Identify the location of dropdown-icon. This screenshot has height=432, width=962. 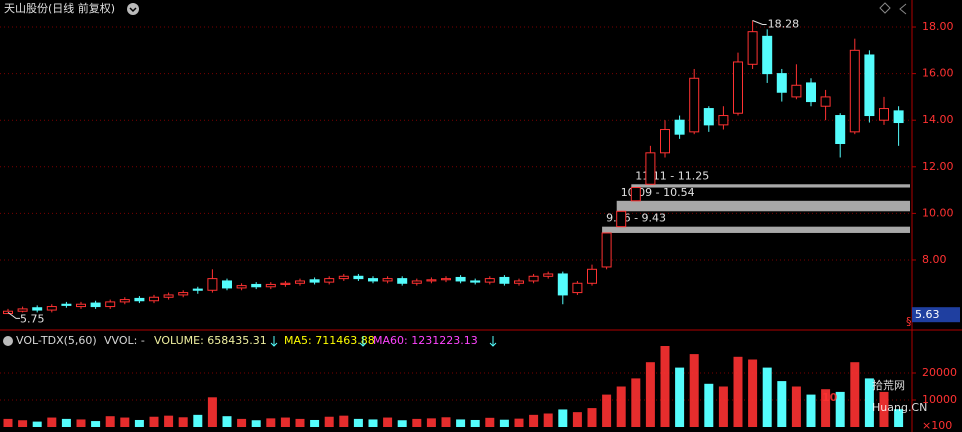
(133, 9).